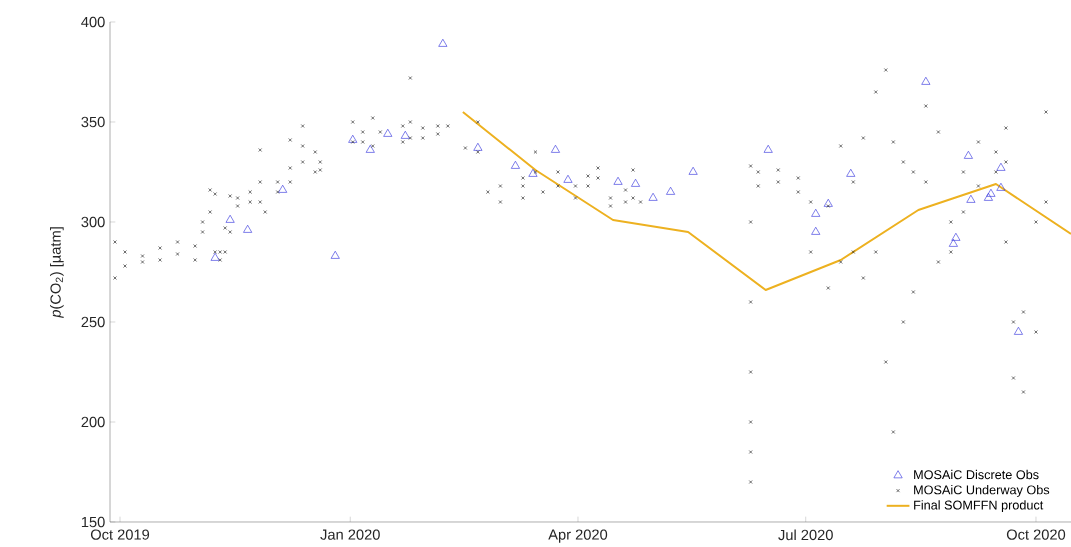  I want to click on y-axis-title: p(CO$_{2}$) [µatm], so click(57, 273).